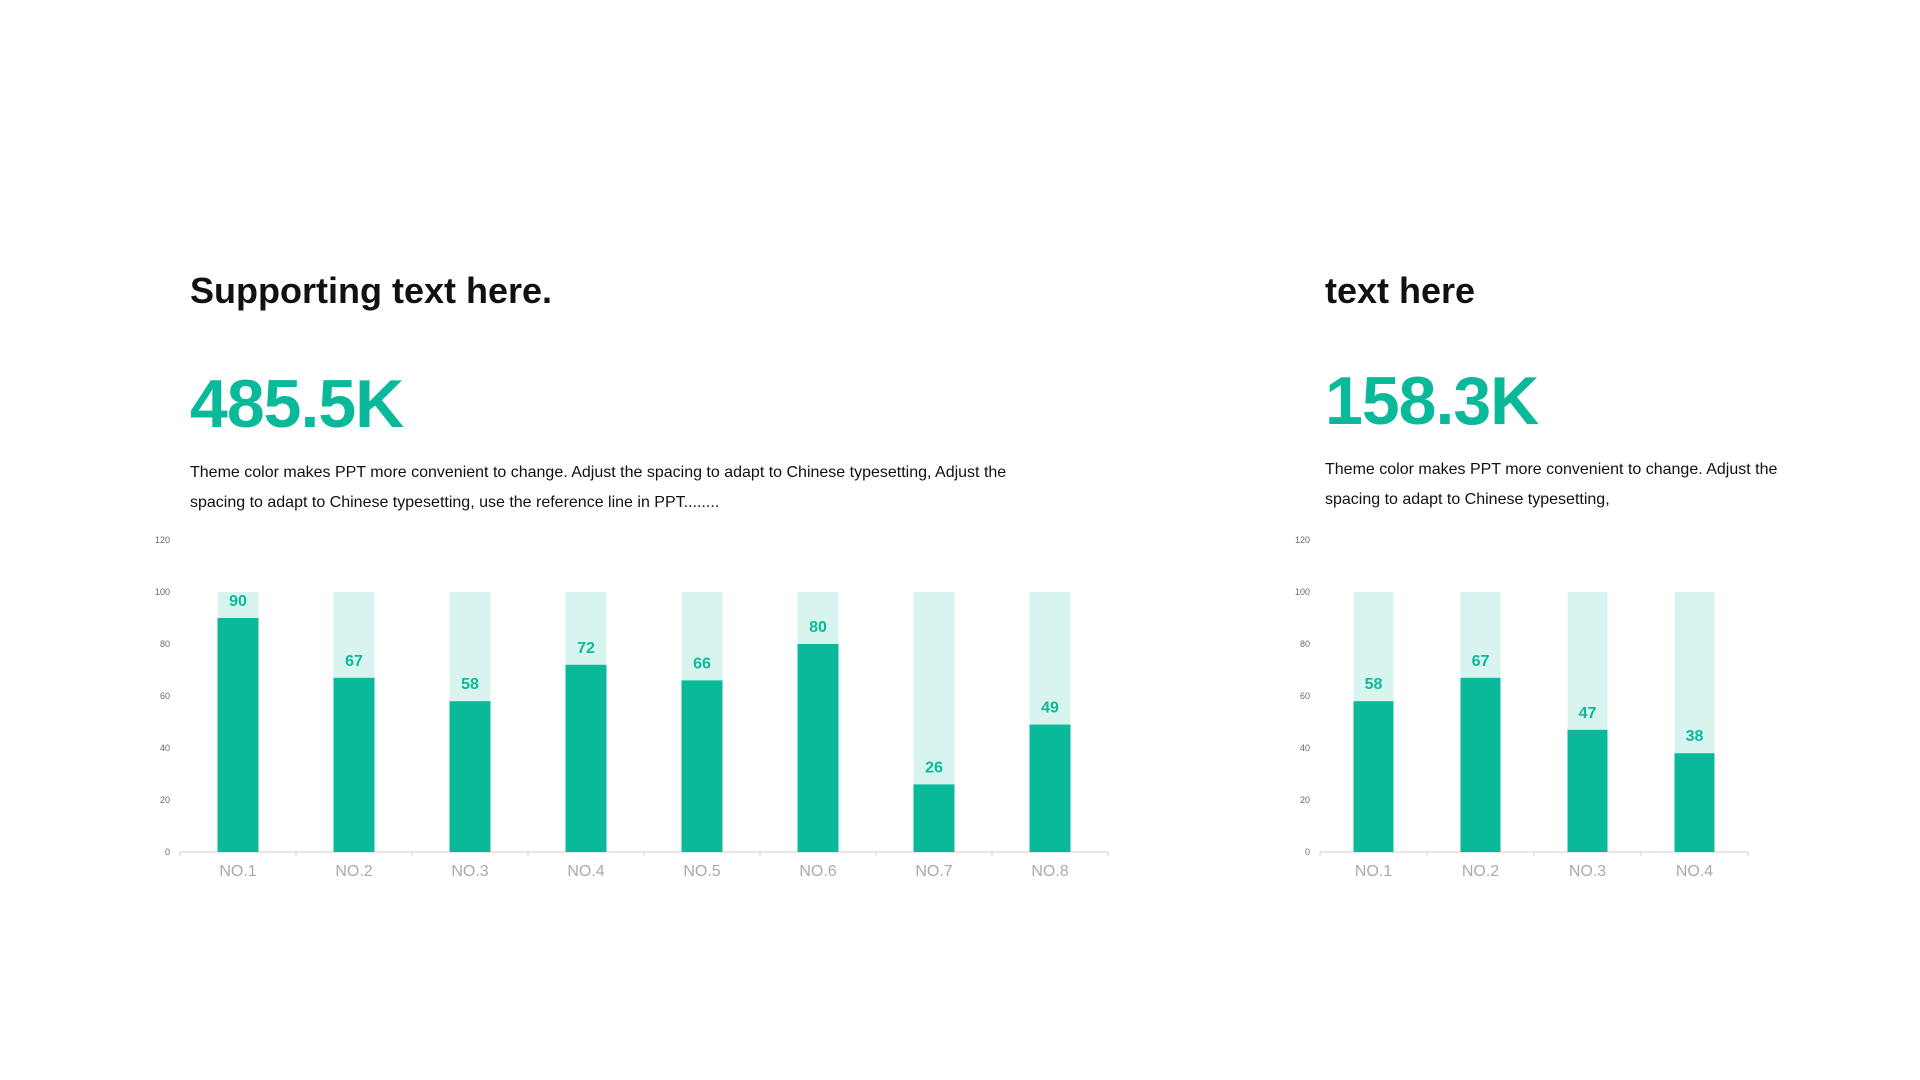 The image size is (1920, 1080). Describe the element at coordinates (1432, 401) in the screenshot. I see `right-big-value: 158.3K` at that location.